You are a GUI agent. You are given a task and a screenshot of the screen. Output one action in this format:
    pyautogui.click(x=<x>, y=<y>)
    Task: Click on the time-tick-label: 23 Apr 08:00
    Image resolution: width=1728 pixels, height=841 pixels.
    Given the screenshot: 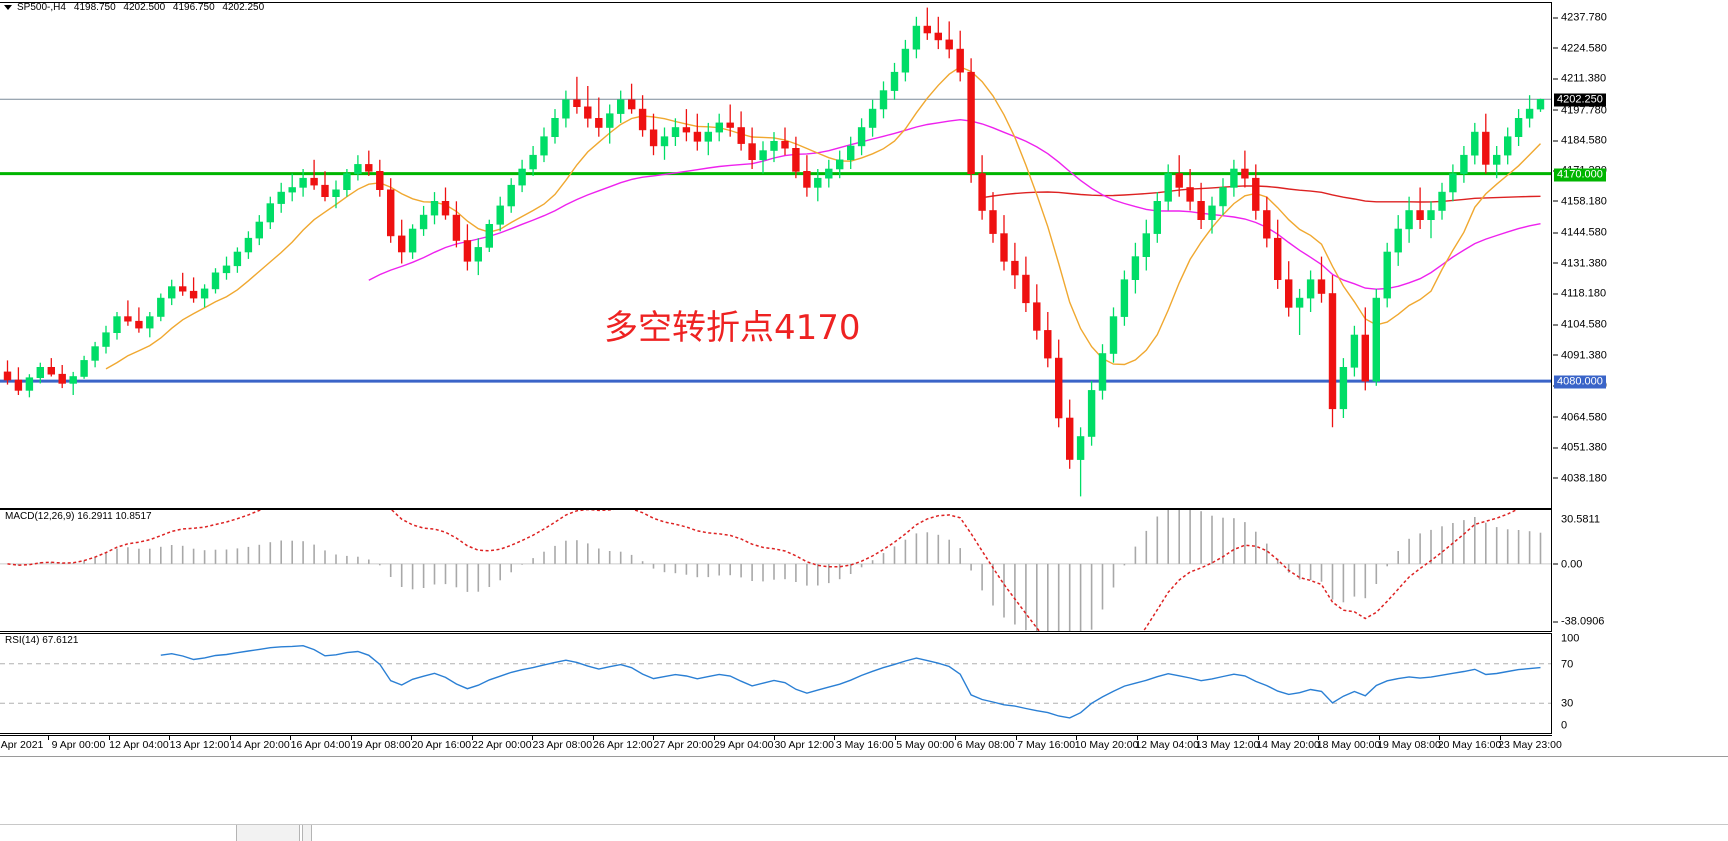 What is the action you would take?
    pyautogui.click(x=562, y=745)
    